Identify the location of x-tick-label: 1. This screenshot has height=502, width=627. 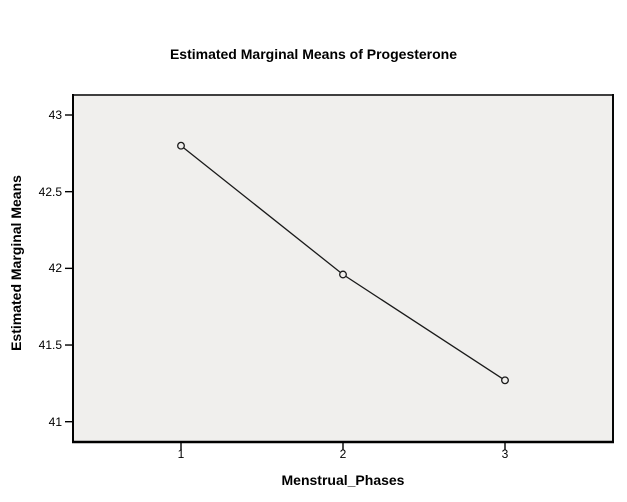
(181, 454).